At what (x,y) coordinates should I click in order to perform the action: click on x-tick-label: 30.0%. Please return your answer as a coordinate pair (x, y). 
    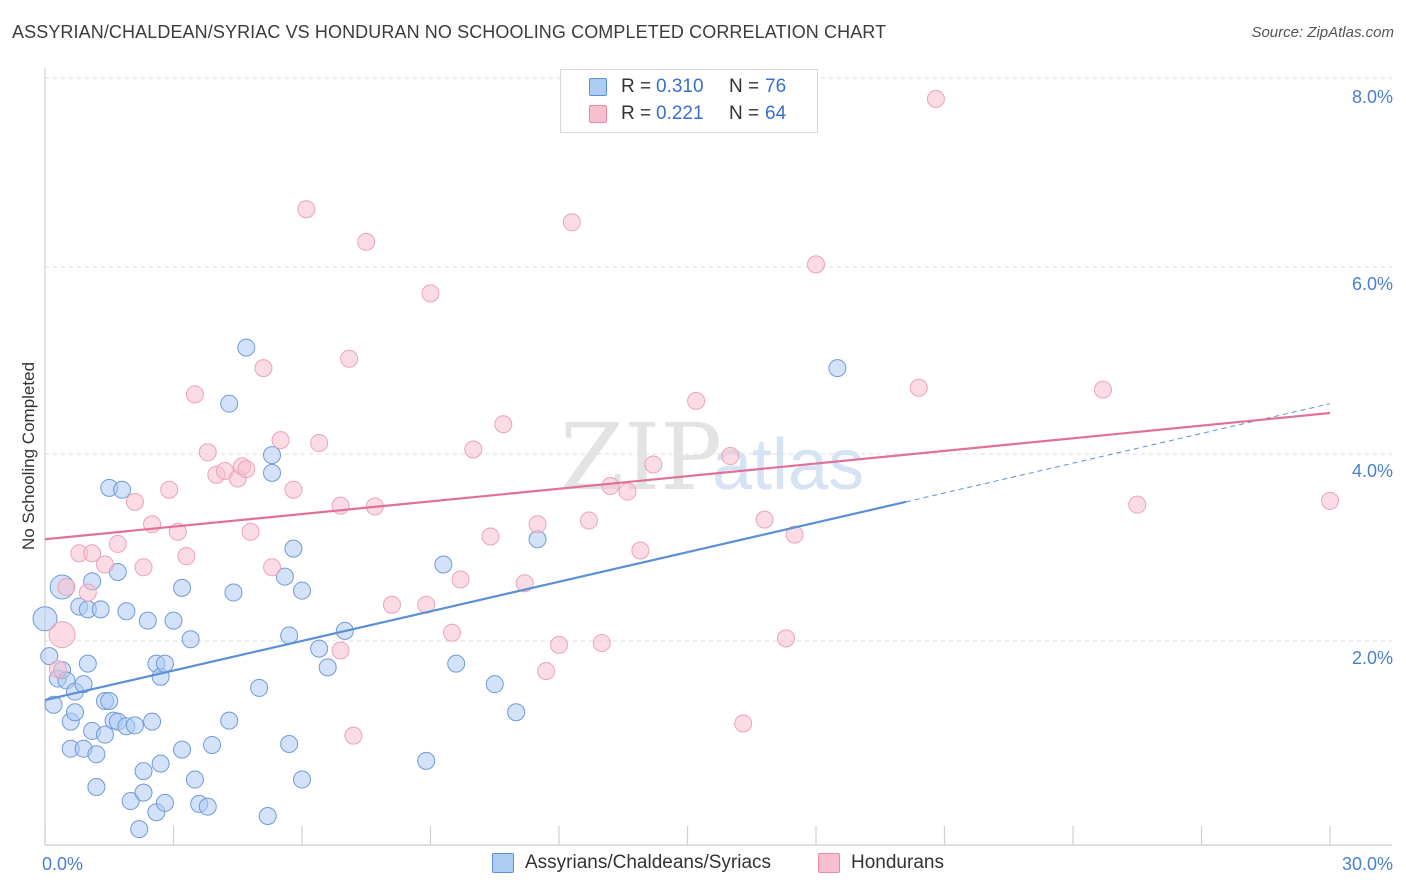
    Looking at the image, I should click on (1367, 864).